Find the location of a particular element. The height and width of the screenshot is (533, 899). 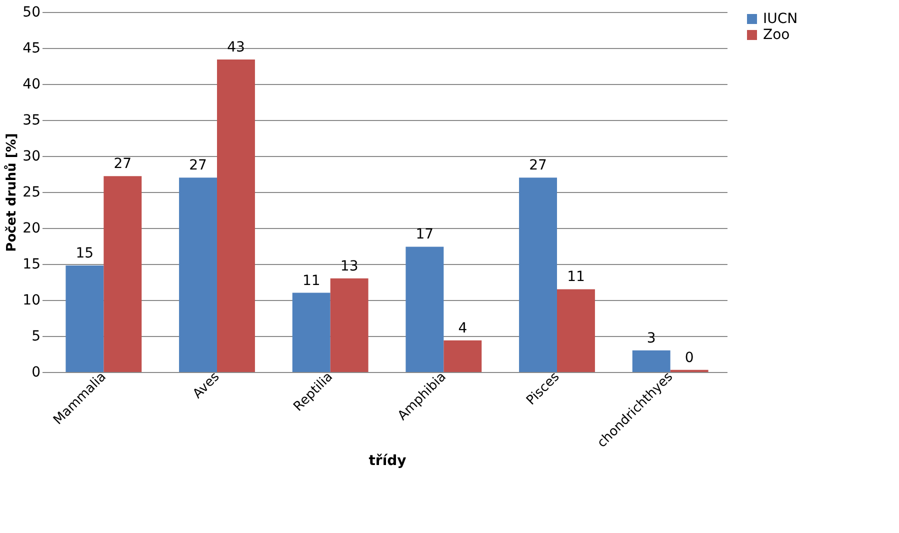

x-axis-title: třídy is located at coordinates (387, 461).